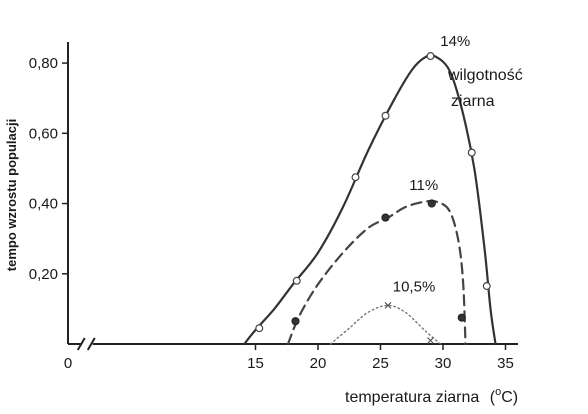 Image resolution: width=588 pixels, height=414 pixels. I want to click on x-axis-unit-close: C), so click(509, 397).